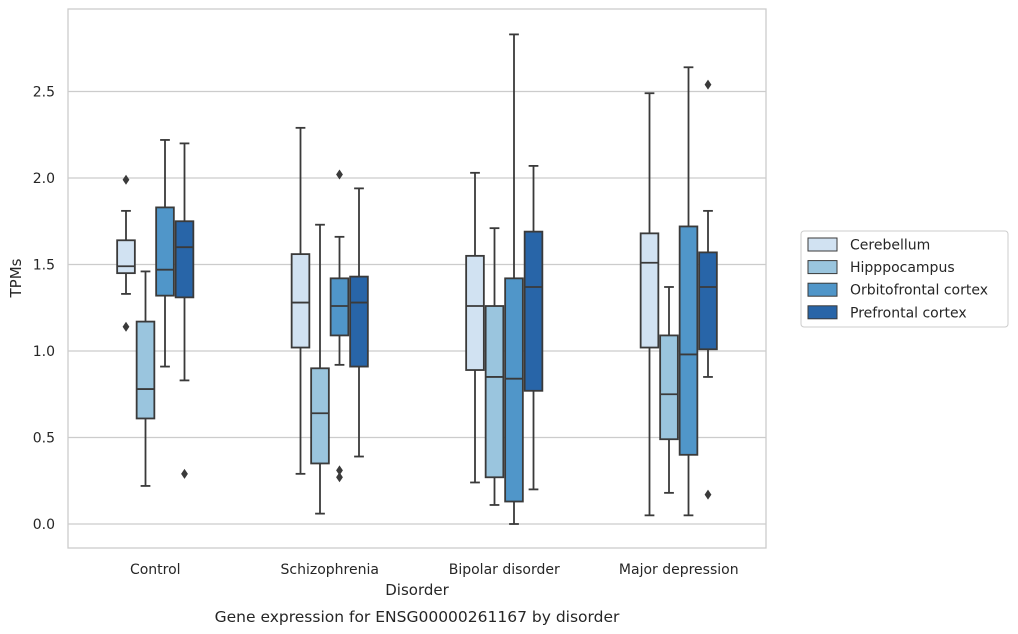  I want to click on y-axis-ticks: 0.0 0.5 1.0 1.5 2.0 2.5, so click(44, 309).